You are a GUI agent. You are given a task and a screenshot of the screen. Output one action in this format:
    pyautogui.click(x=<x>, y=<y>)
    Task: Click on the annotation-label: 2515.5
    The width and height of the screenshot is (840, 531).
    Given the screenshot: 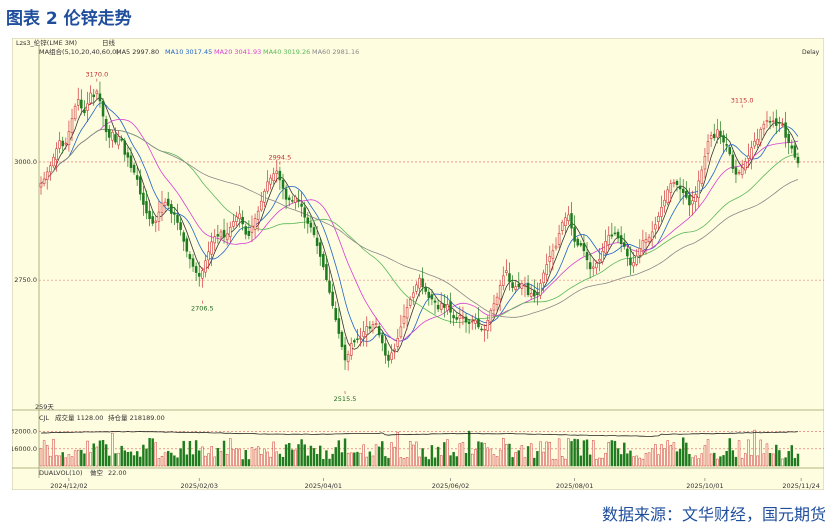 What is the action you would take?
    pyautogui.click(x=345, y=399)
    